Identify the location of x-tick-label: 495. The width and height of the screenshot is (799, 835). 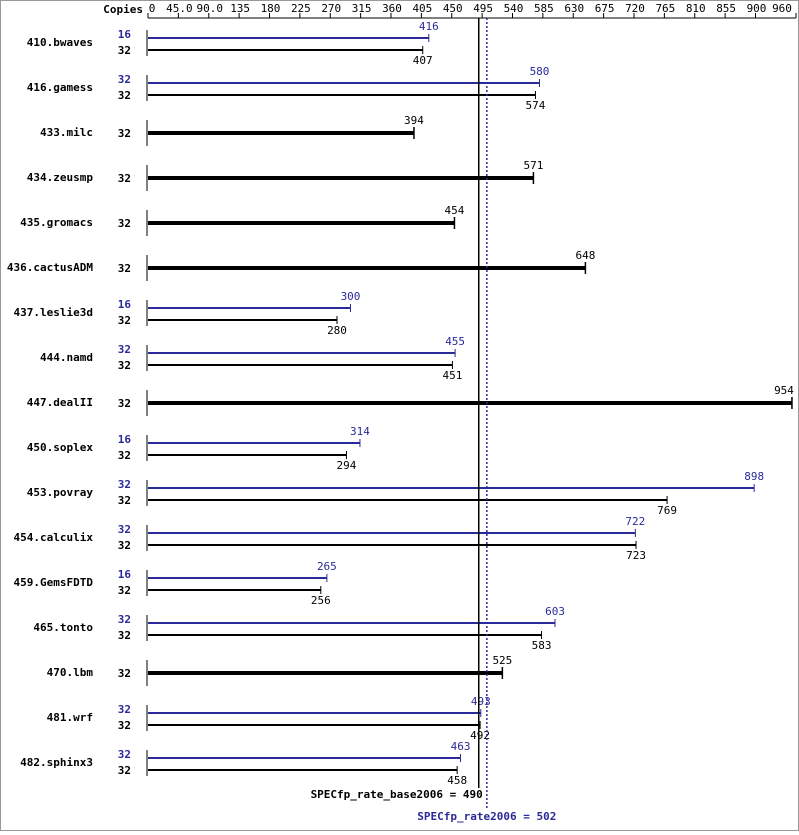
(483, 8).